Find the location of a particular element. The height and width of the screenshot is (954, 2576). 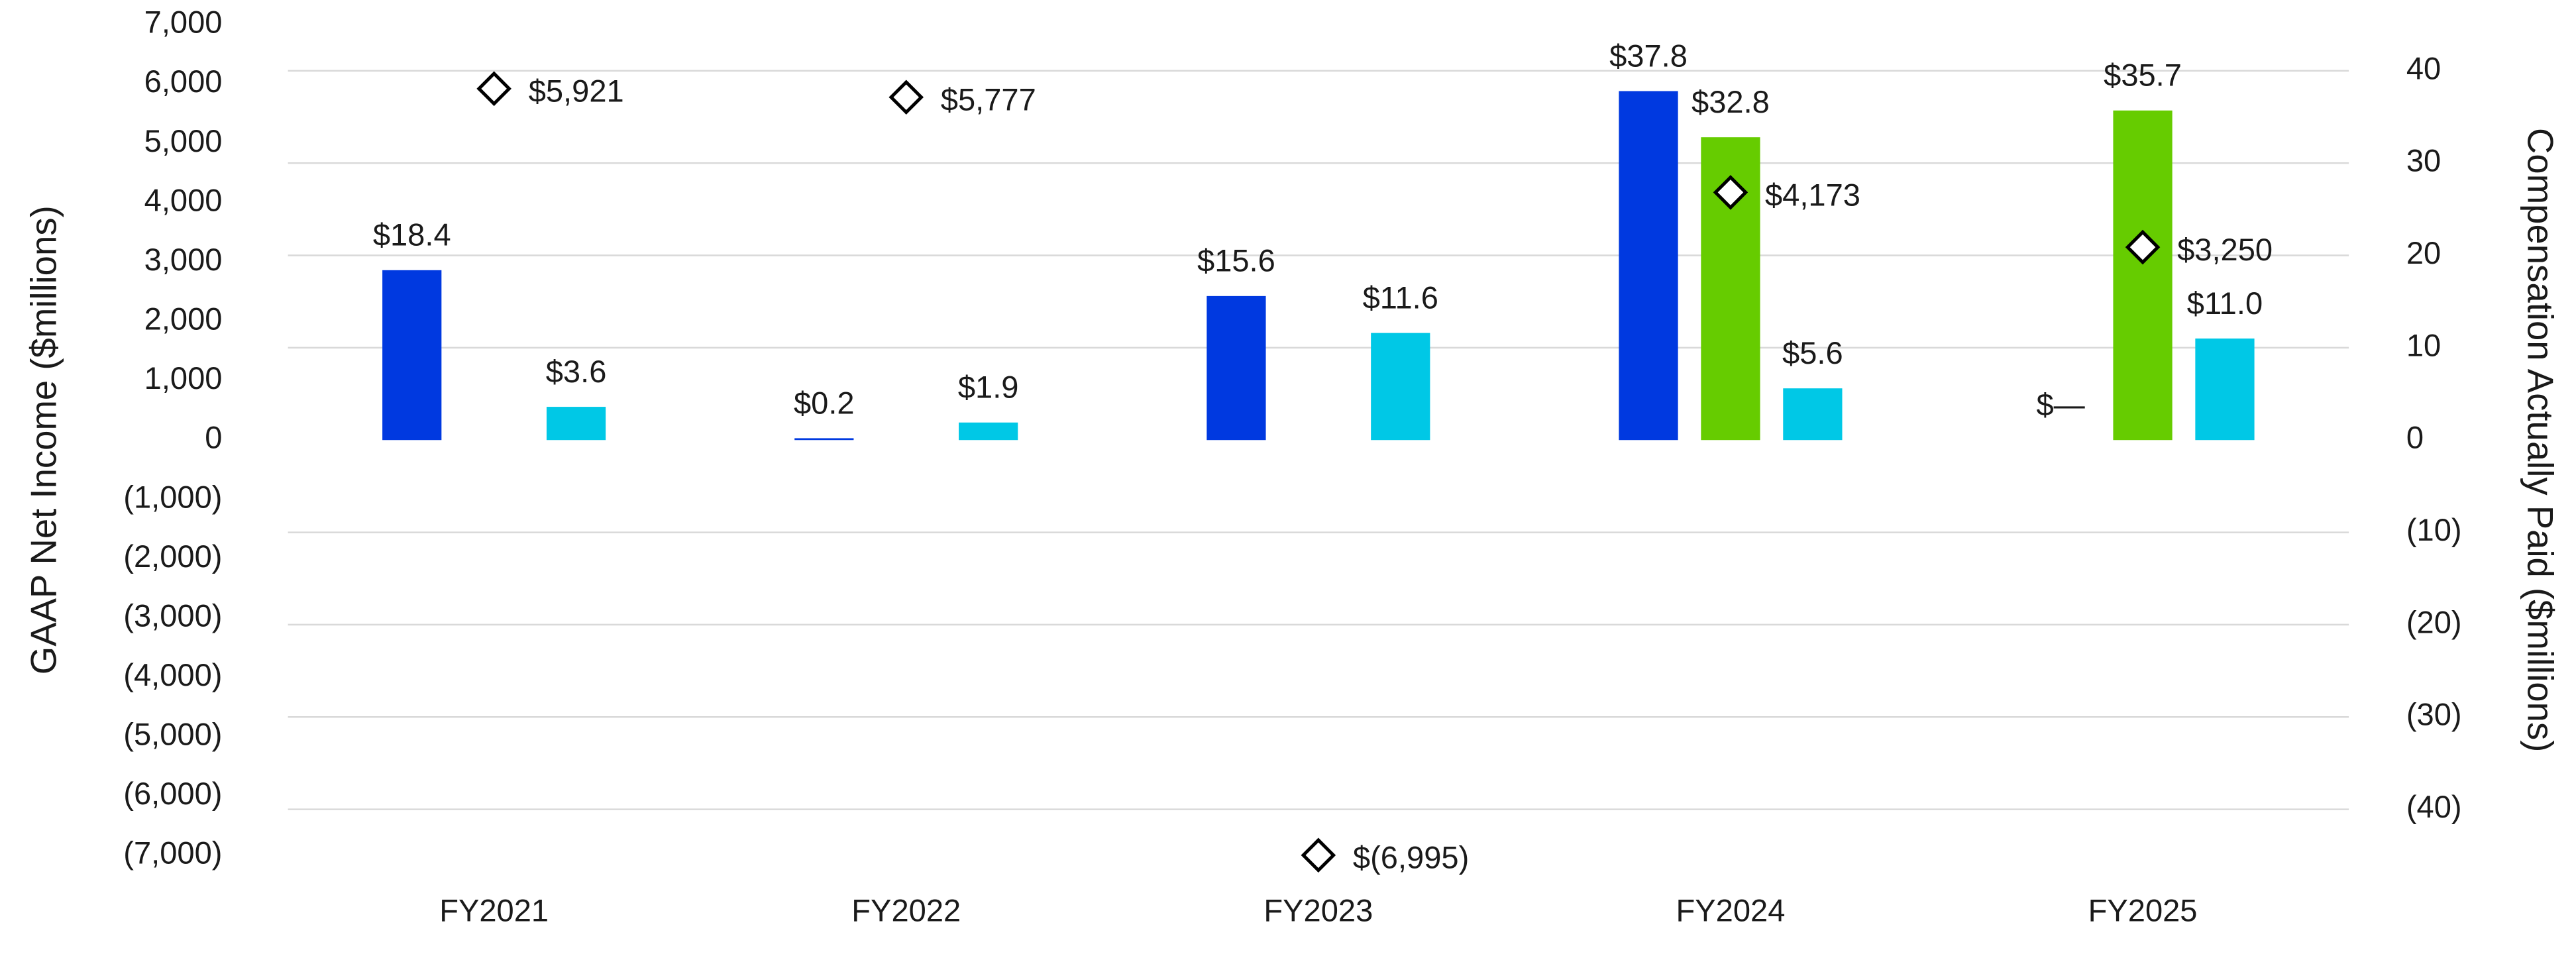

y-axis-label: GAAP Net Income ($millions) is located at coordinates (44, 439).